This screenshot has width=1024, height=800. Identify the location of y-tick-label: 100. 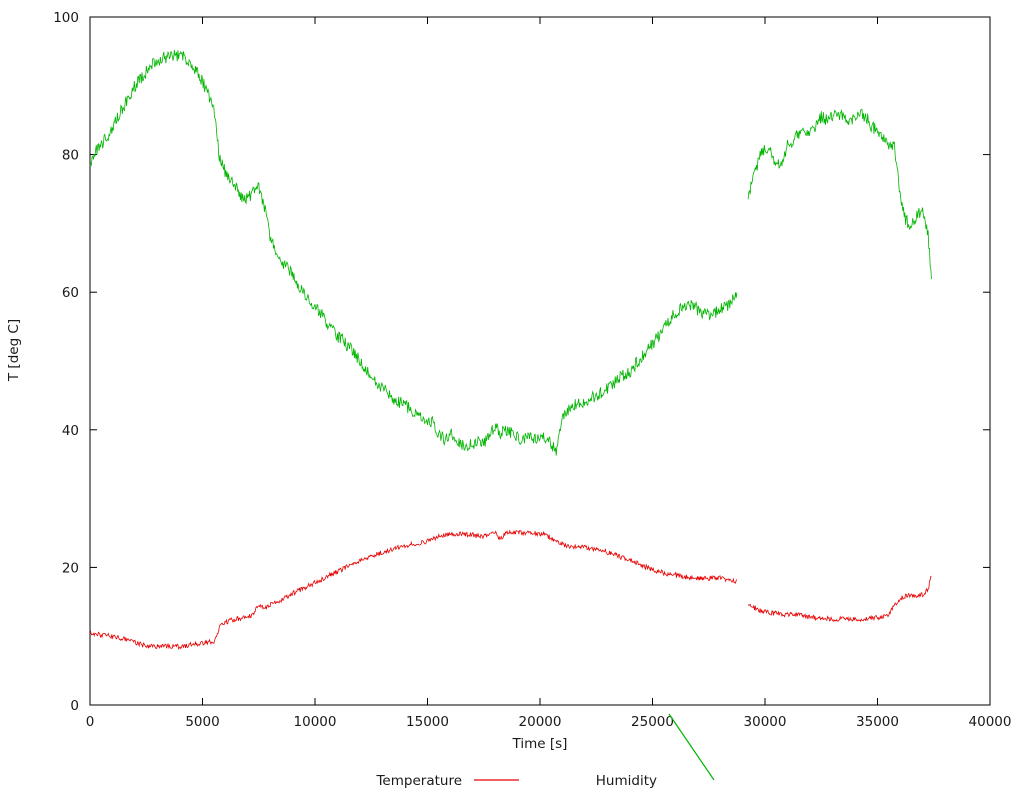
(66, 18).